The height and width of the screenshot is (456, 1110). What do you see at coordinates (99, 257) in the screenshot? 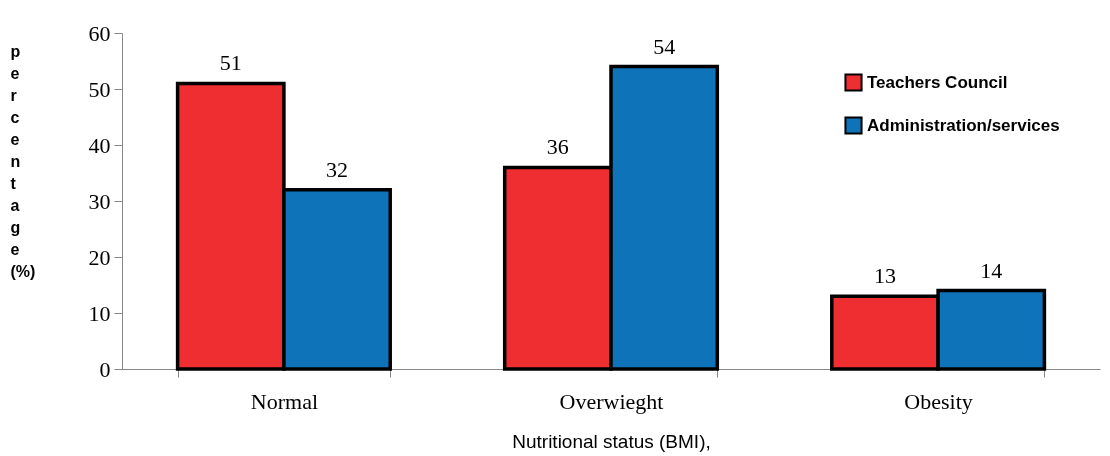
I see `y-tick-label: 20` at bounding box center [99, 257].